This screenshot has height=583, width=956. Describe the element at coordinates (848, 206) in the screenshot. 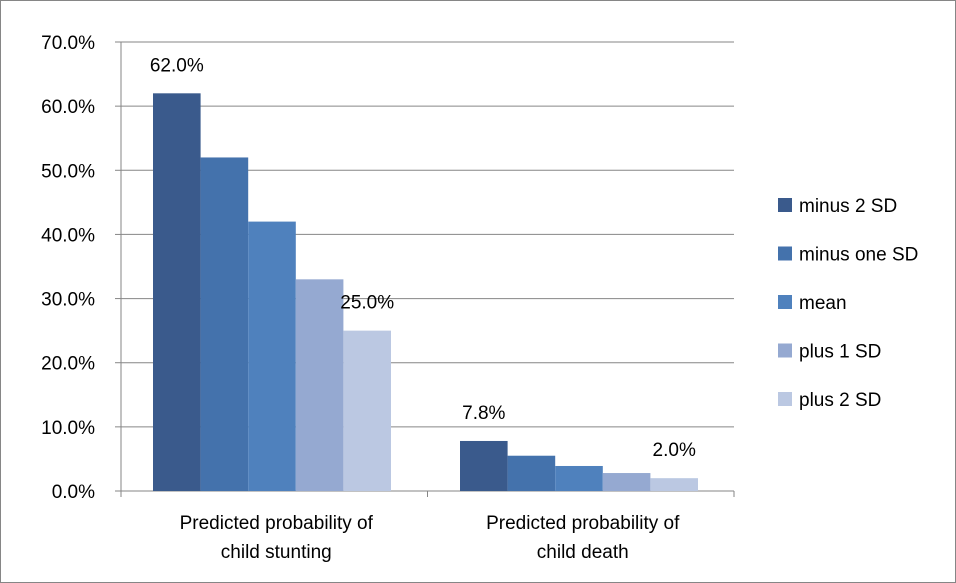

I see `legend-label: minus 2 SD` at that location.